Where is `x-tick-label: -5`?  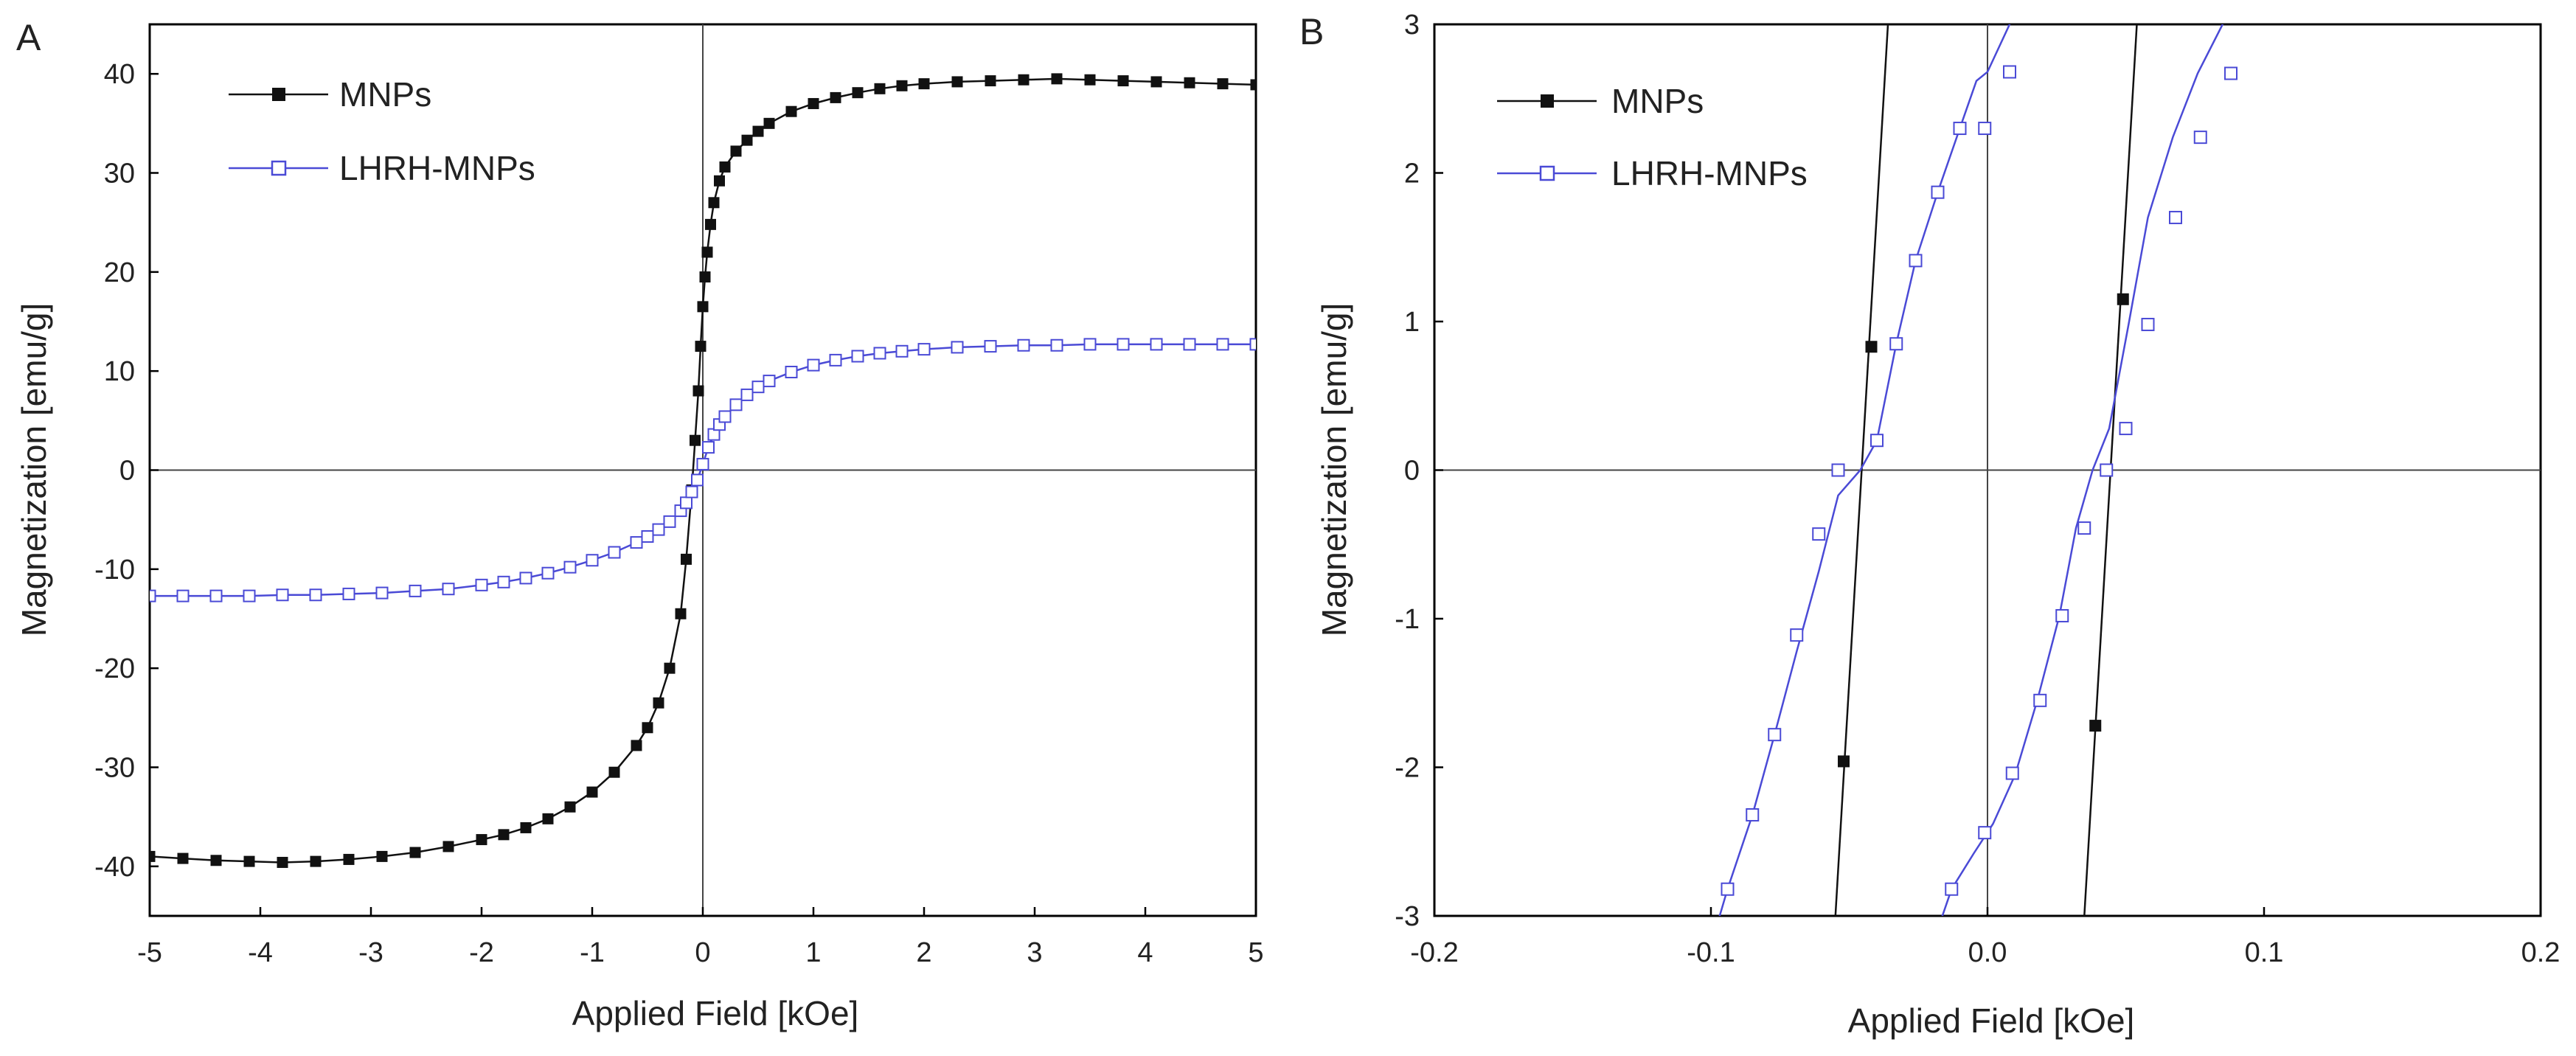 x-tick-label: -5 is located at coordinates (149, 952).